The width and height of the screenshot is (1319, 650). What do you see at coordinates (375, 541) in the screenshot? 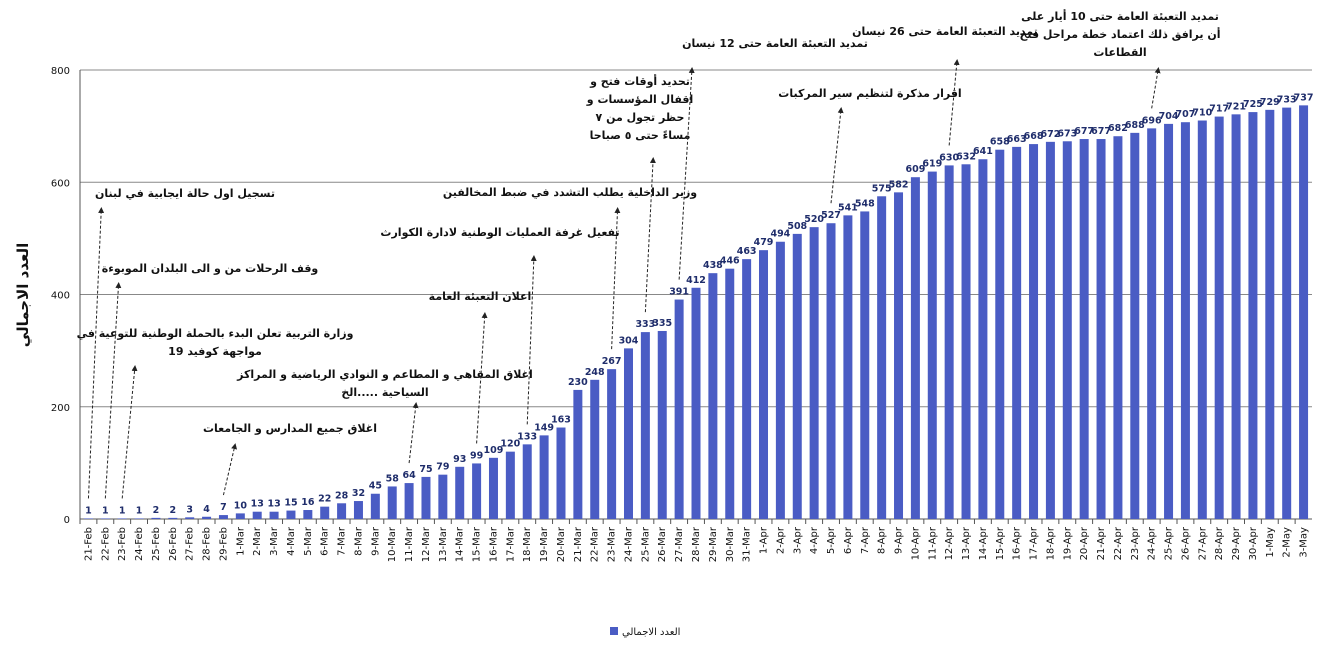
I see `x-tick-label: 9-Mar` at bounding box center [375, 541].